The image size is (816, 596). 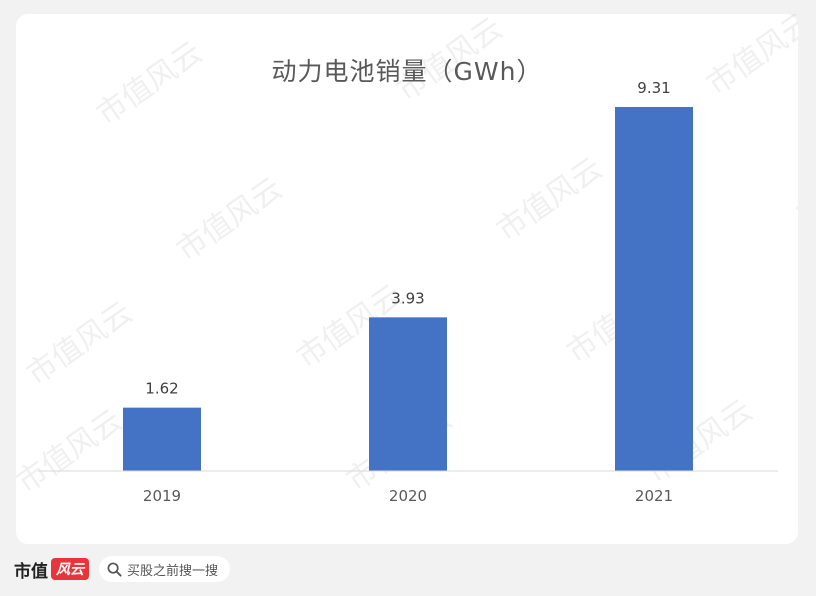 What do you see at coordinates (162, 439) in the screenshot?
I see `bar-2019` at bounding box center [162, 439].